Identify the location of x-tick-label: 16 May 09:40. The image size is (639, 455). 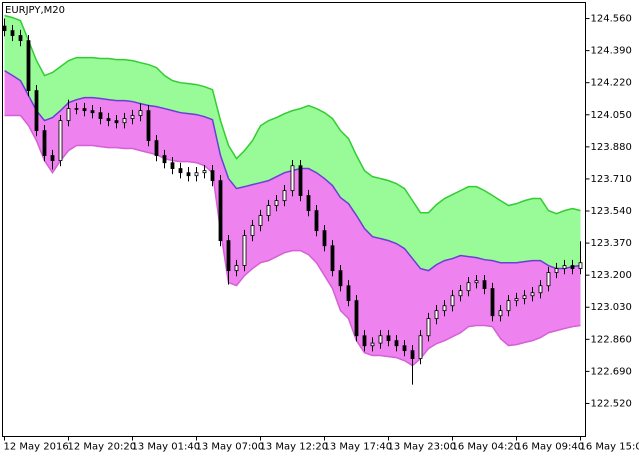
(550, 447).